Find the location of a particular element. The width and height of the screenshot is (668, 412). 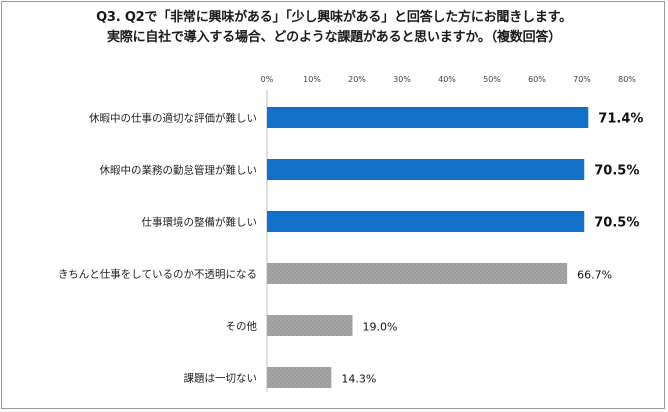

x-tick-label: 30% is located at coordinates (402, 79).